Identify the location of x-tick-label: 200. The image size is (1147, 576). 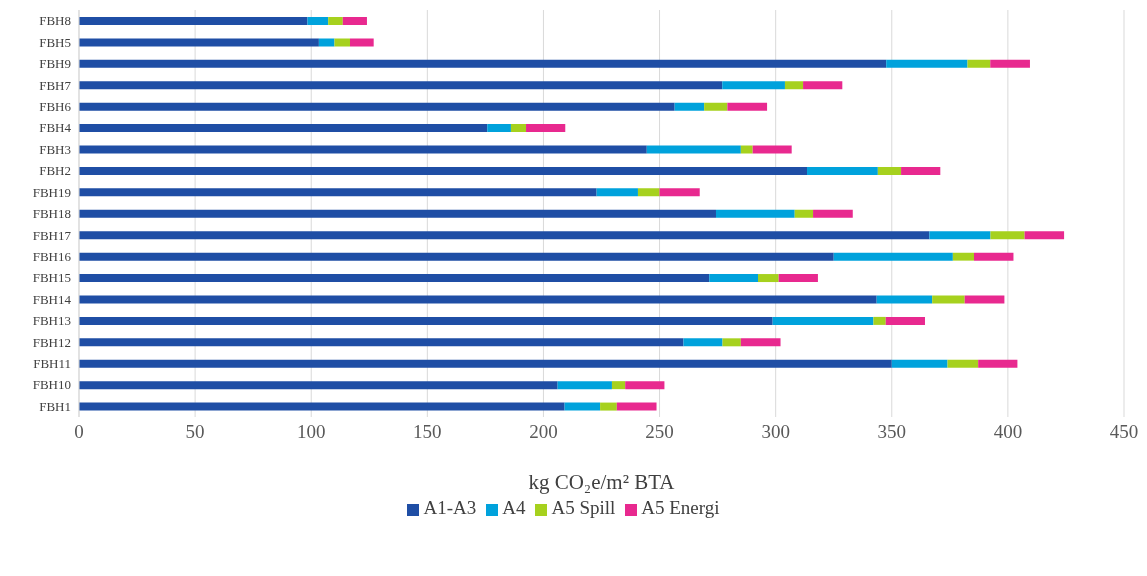
(543, 432).